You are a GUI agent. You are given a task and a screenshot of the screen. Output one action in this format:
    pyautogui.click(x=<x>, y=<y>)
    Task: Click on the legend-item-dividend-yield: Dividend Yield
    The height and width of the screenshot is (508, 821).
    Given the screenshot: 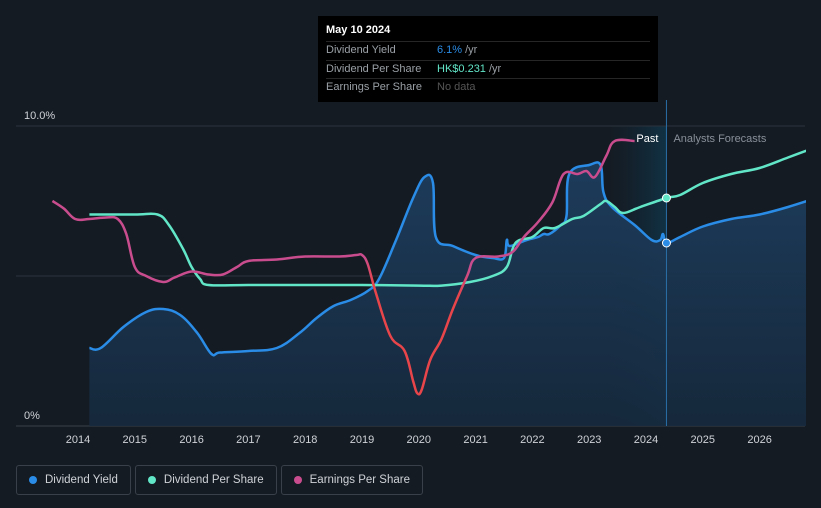 What is the action you would take?
    pyautogui.click(x=73, y=480)
    